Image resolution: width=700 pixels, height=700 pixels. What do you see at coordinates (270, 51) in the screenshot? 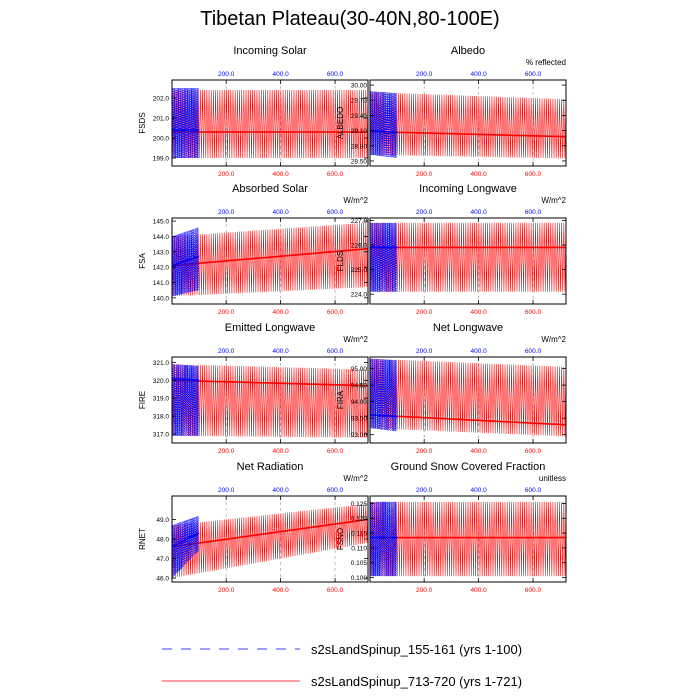
I see `chart-title: Incoming Solar` at bounding box center [270, 51].